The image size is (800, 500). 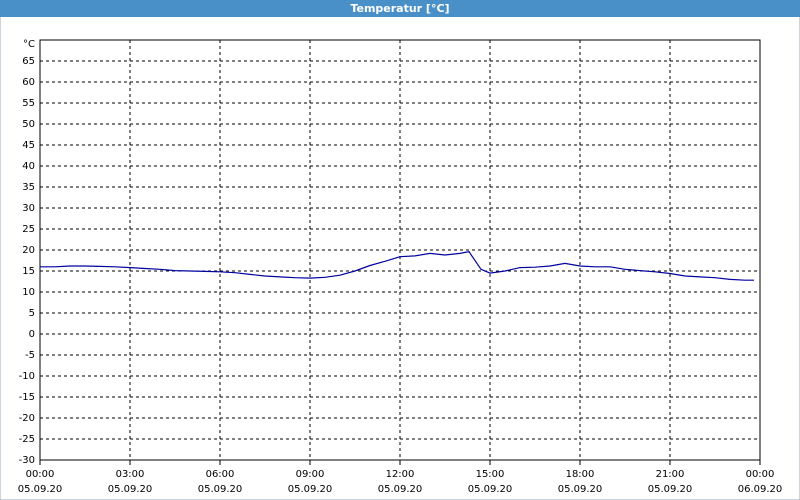 I want to click on x-tick-label: 18:00, so click(x=580, y=474).